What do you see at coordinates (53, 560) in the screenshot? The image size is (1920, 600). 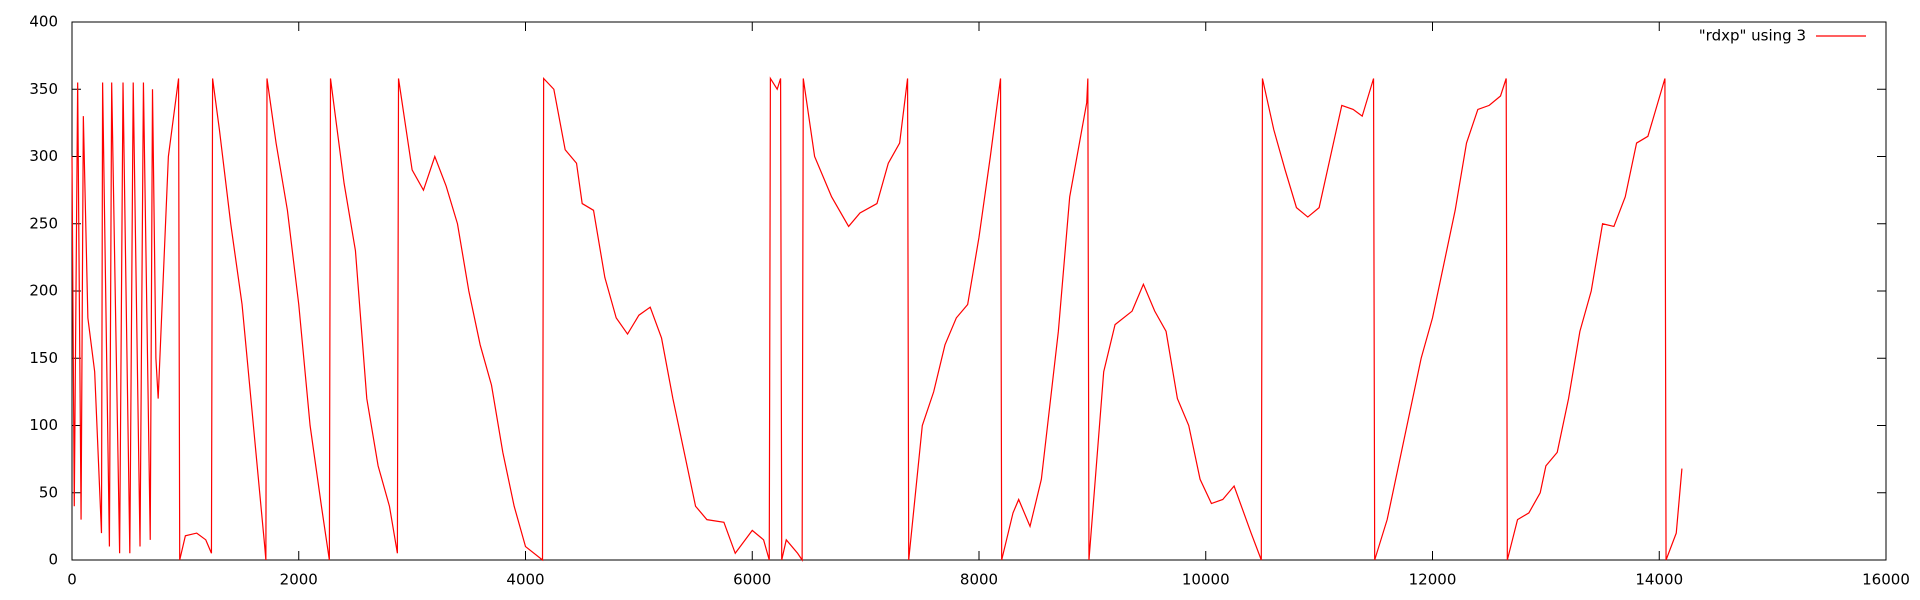 I see `y-tick-label: 0` at bounding box center [53, 560].